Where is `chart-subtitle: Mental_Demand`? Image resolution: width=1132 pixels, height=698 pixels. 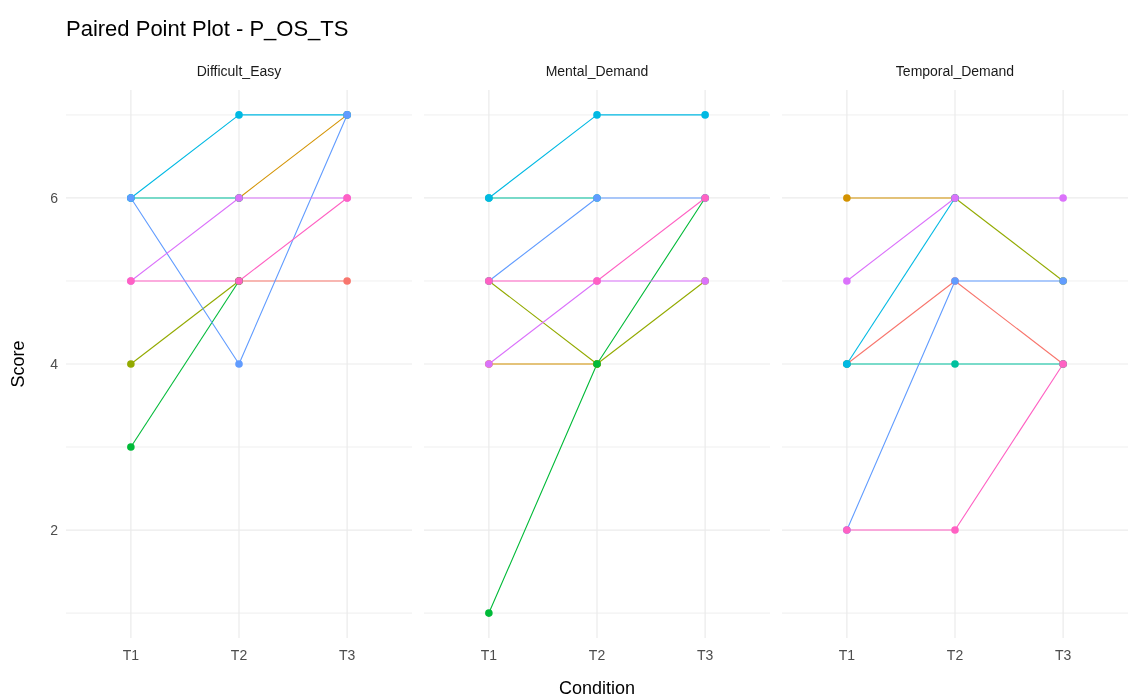 chart-subtitle: Mental_Demand is located at coordinates (597, 71).